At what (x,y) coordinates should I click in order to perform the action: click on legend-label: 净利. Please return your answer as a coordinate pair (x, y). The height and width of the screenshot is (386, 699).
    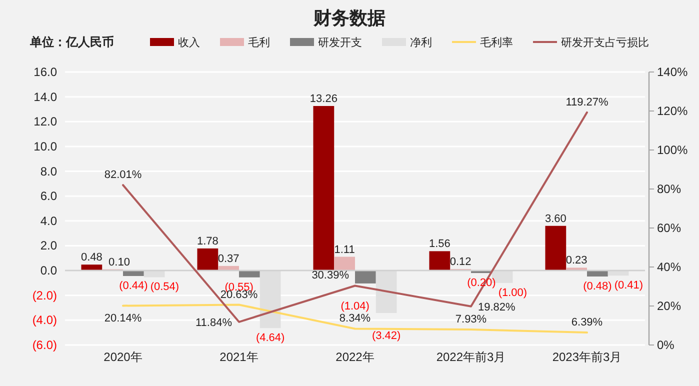
    Looking at the image, I should click on (421, 42).